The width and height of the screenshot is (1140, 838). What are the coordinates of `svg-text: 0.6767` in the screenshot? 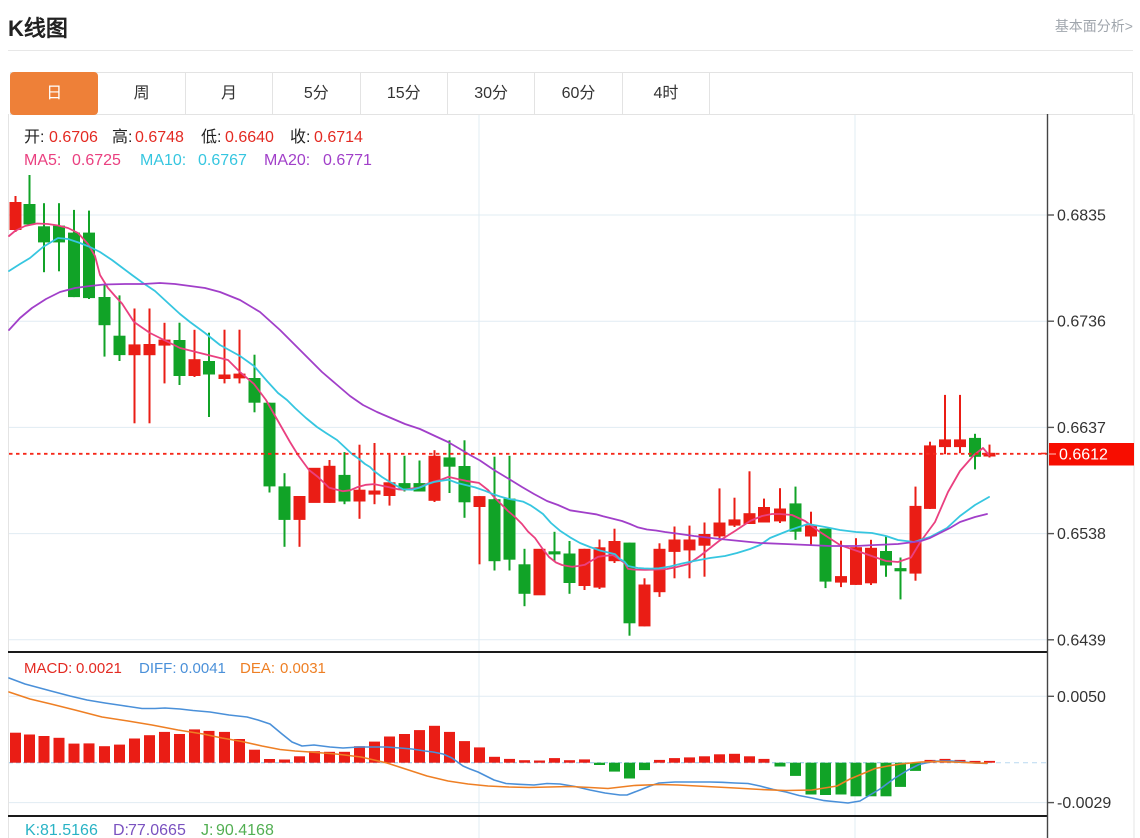 It's located at (222, 160).